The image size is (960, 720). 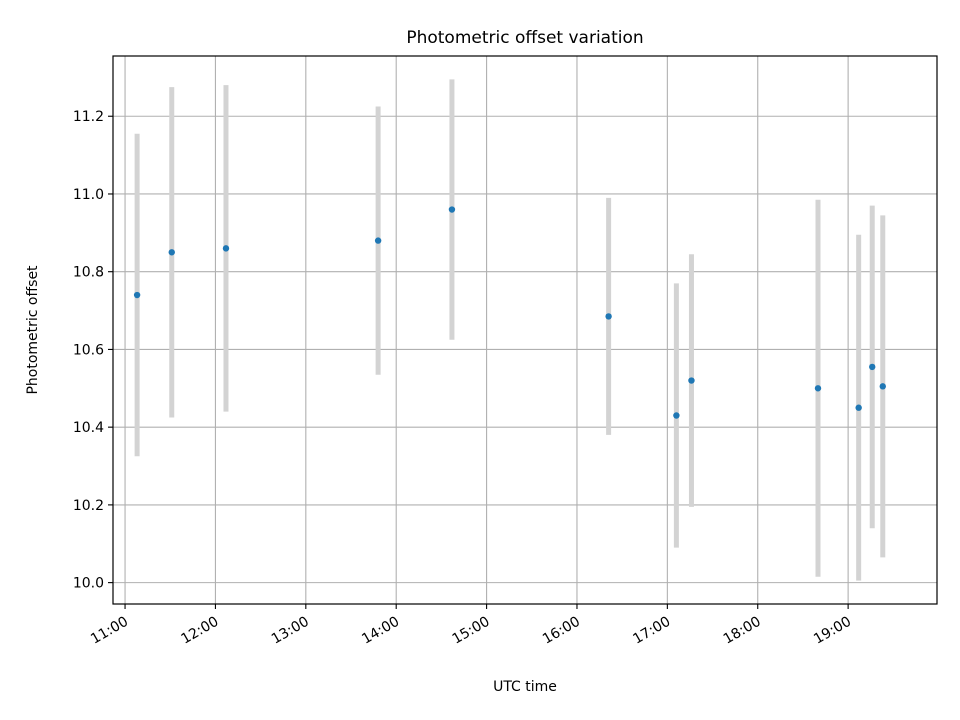 I want to click on y-tick-label: 11.0, so click(x=88, y=195).